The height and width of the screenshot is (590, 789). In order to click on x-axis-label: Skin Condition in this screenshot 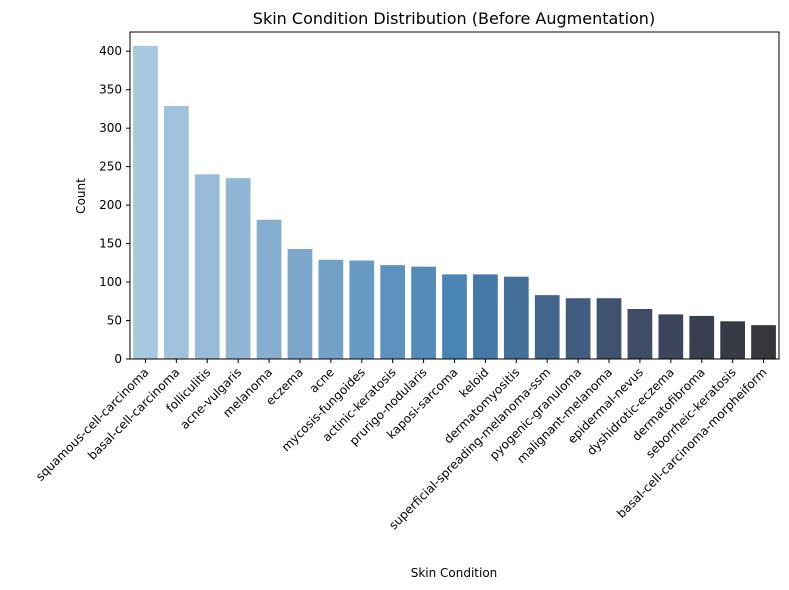, I will do `click(454, 573)`.